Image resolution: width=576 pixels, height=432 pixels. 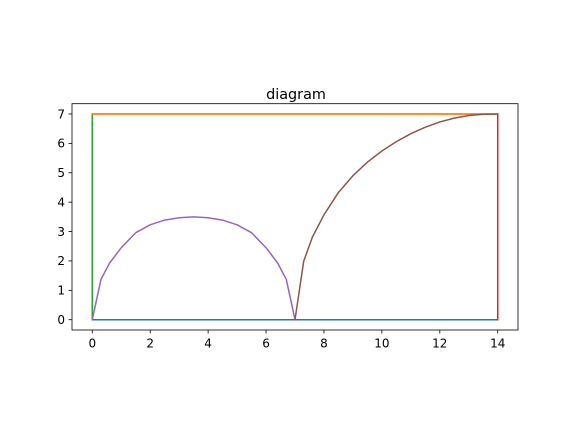 What do you see at coordinates (61, 144) in the screenshot?
I see `y-tick-label: 6` at bounding box center [61, 144].